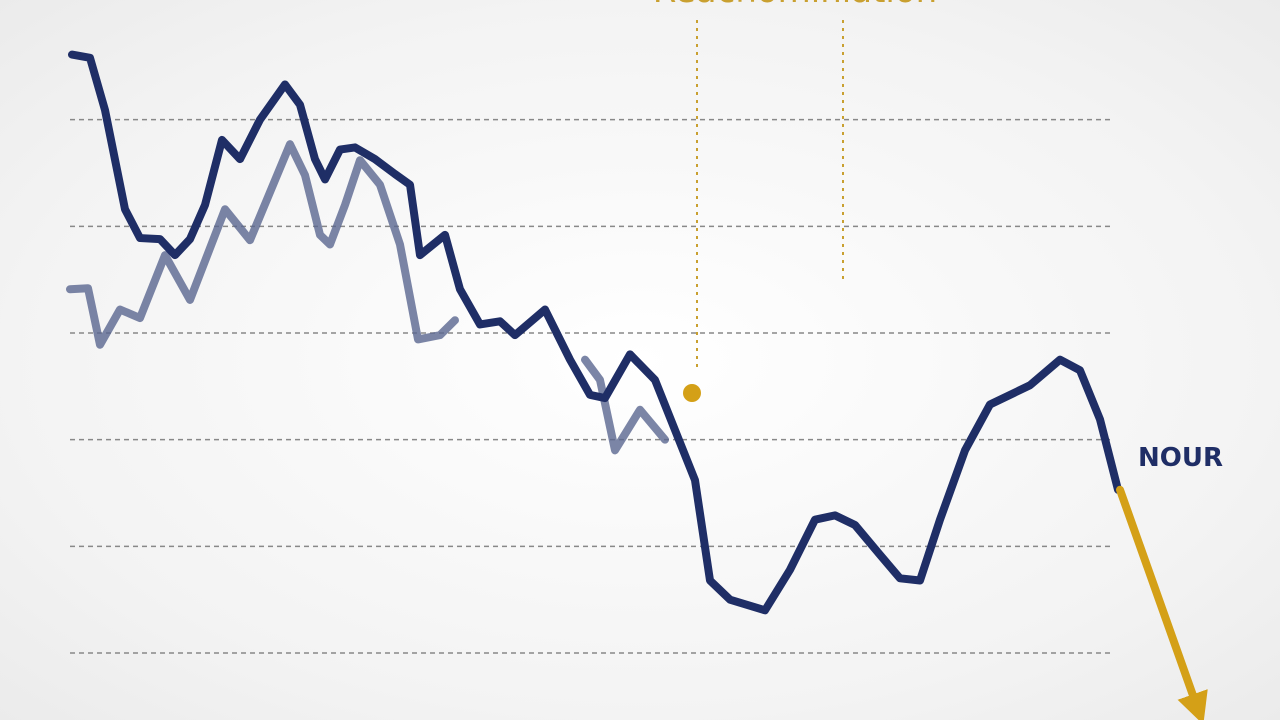 This screenshot has height=720, width=1280. What do you see at coordinates (1180, 458) in the screenshot?
I see `annotation-label: NOUR` at bounding box center [1180, 458].